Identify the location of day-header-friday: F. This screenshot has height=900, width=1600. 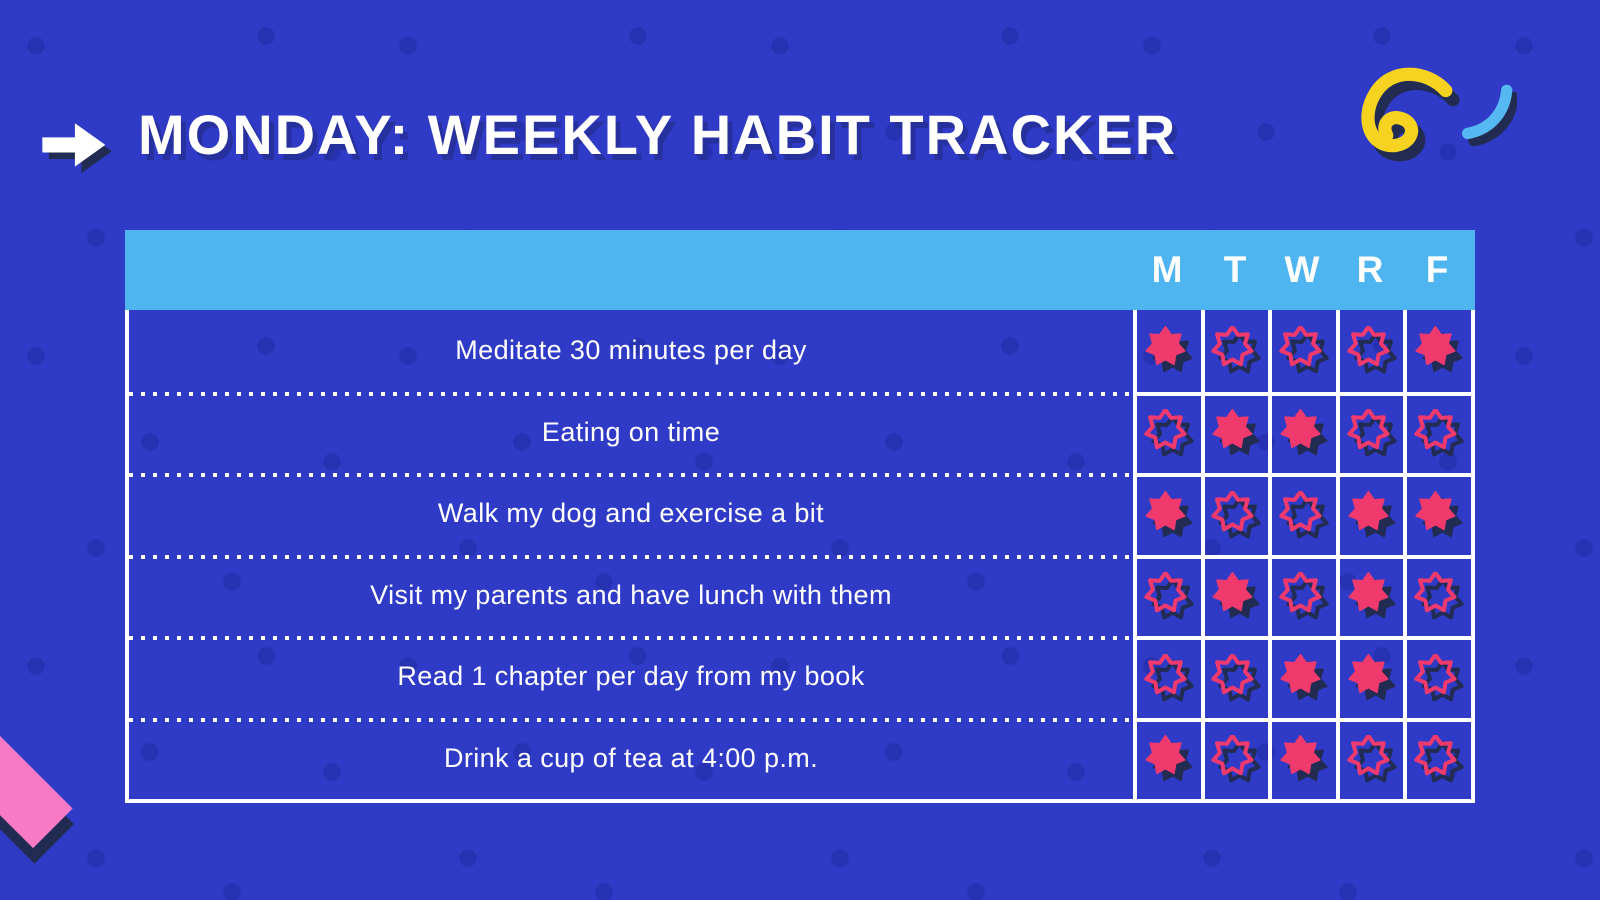
(1437, 269).